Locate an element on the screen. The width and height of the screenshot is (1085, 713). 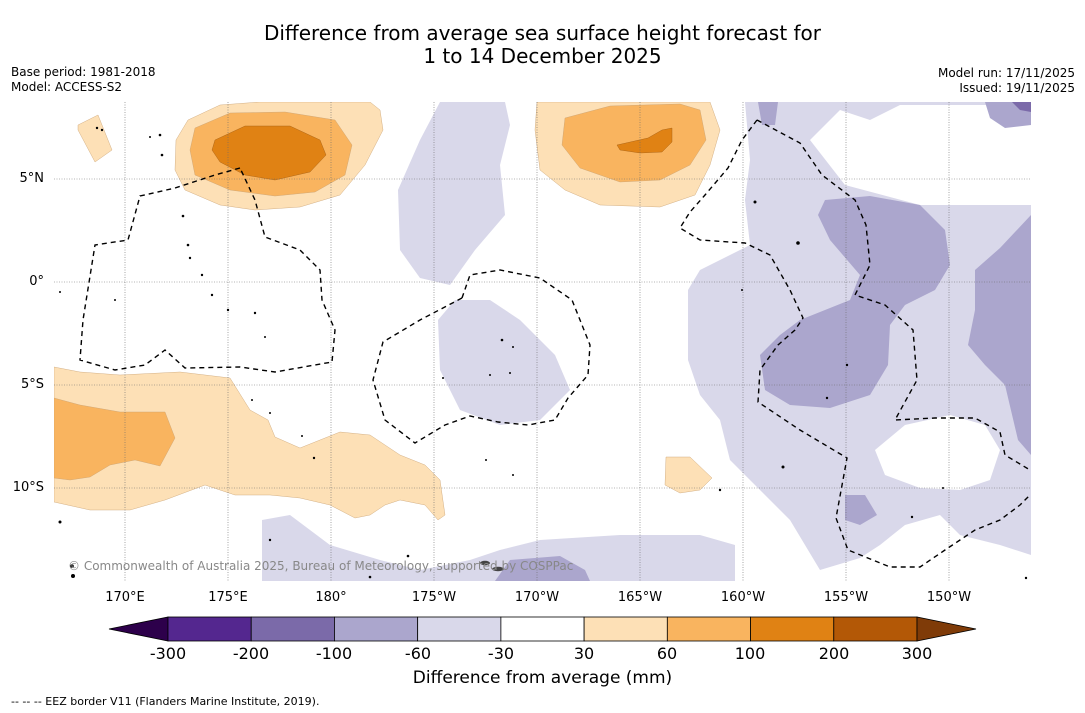
eez-tuvalu-kiribati is located at coordinates (207, 270).